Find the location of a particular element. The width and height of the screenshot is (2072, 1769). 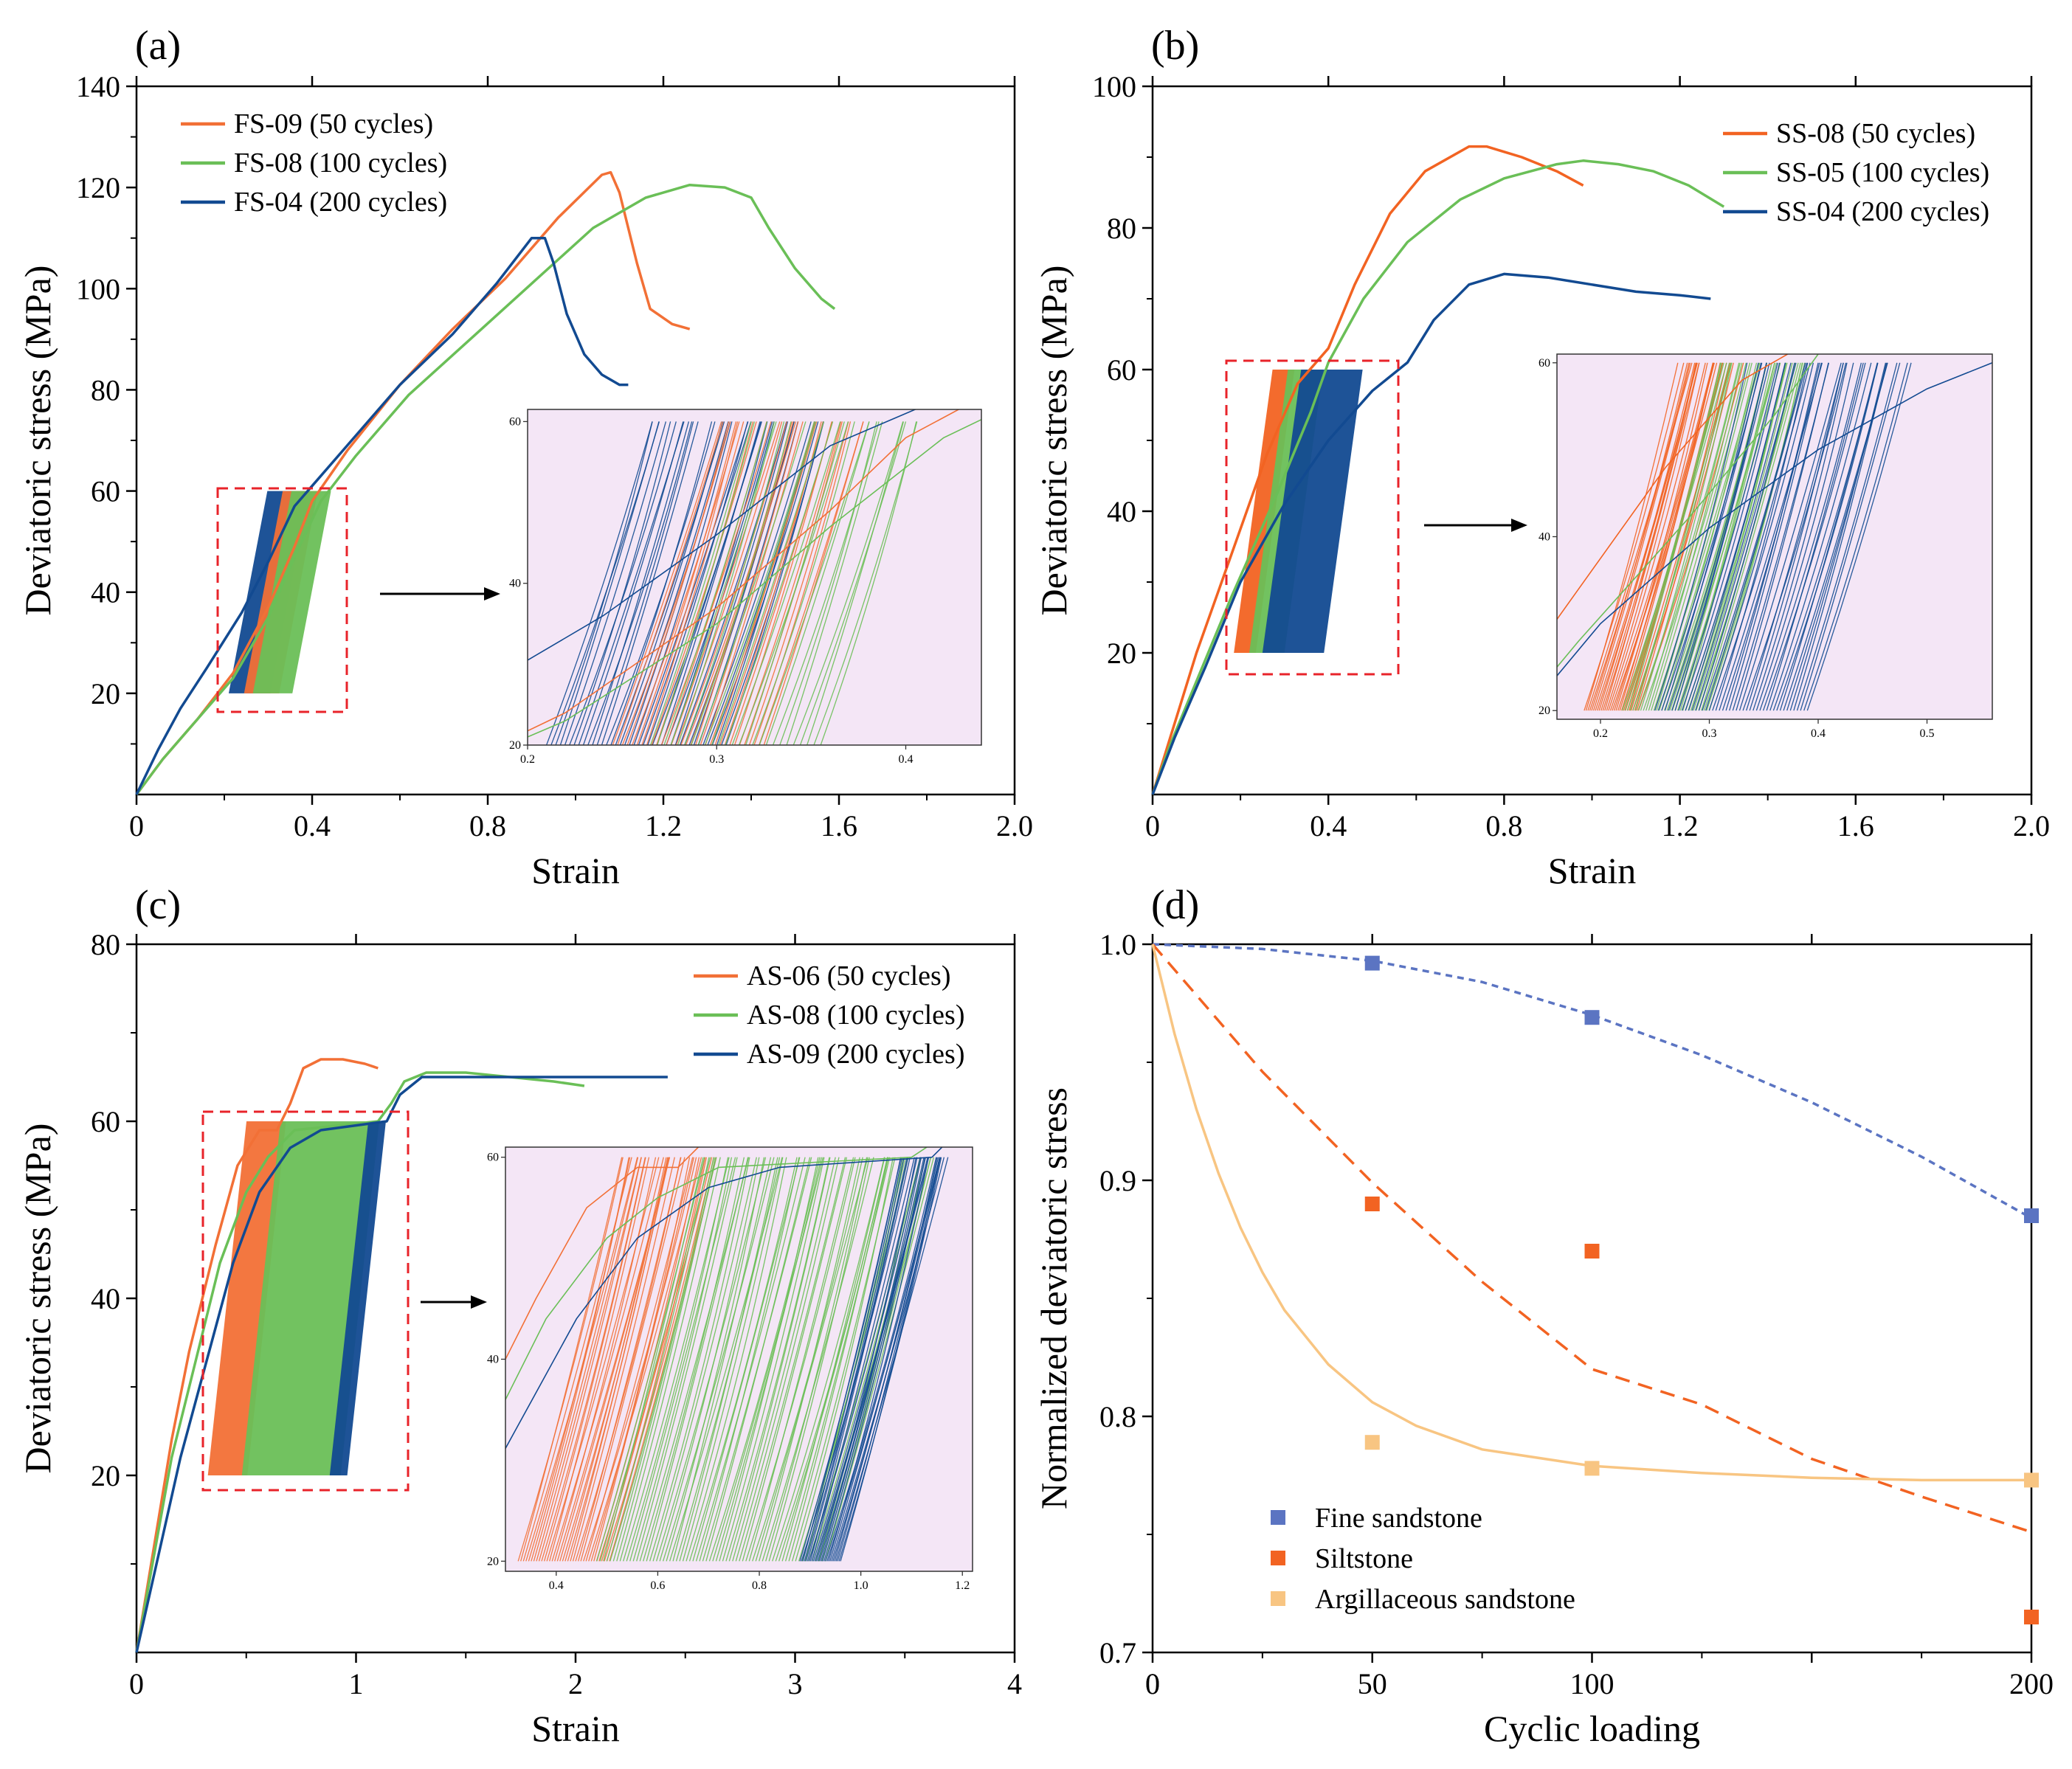

legend-label: SS-05 (100 cycles) is located at coordinates (1882, 172).